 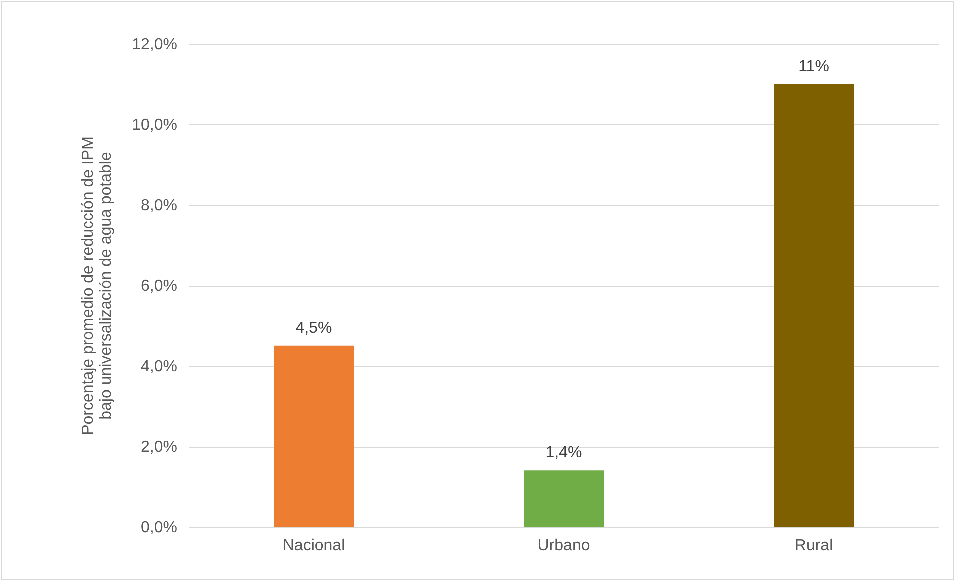 What do you see at coordinates (159, 528) in the screenshot?
I see `y-tick-label: 0,0%` at bounding box center [159, 528].